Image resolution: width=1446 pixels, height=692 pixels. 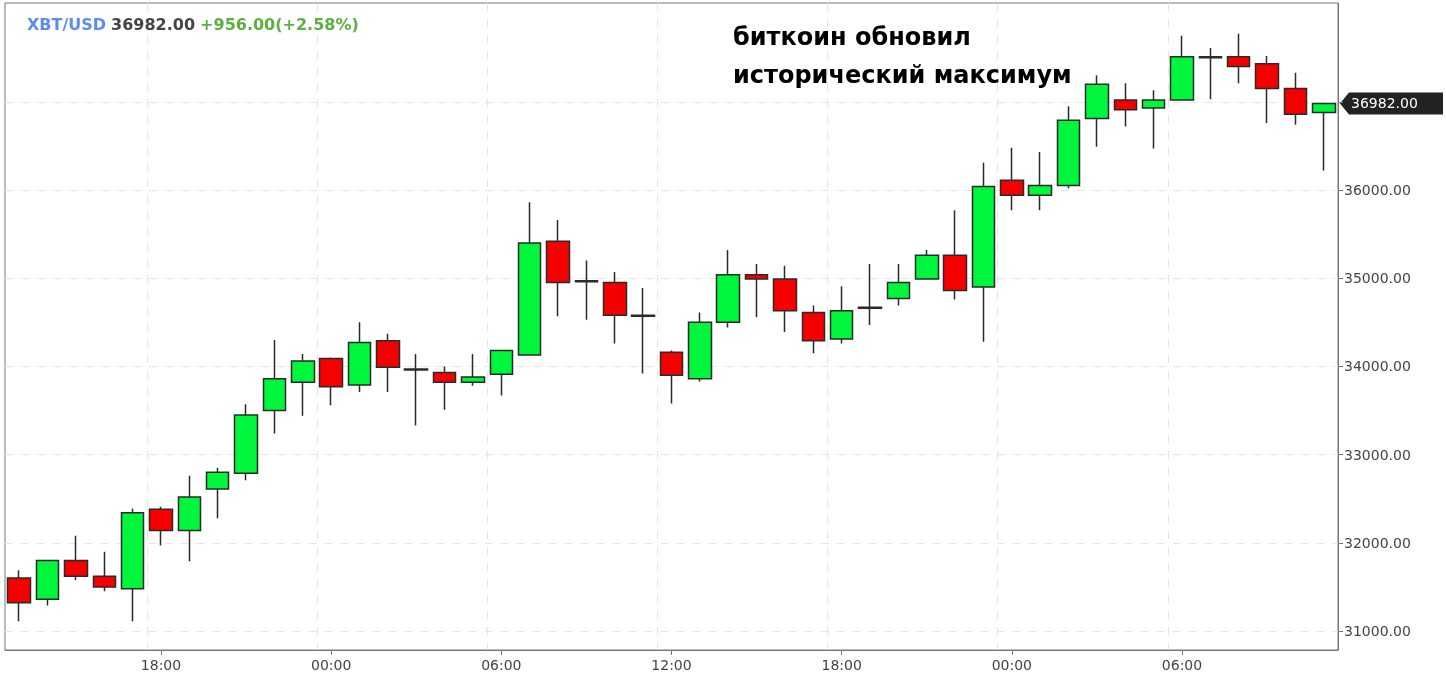 What do you see at coordinates (1377, 542) in the screenshot?
I see `y-tick-label: 32000.00` at bounding box center [1377, 542].